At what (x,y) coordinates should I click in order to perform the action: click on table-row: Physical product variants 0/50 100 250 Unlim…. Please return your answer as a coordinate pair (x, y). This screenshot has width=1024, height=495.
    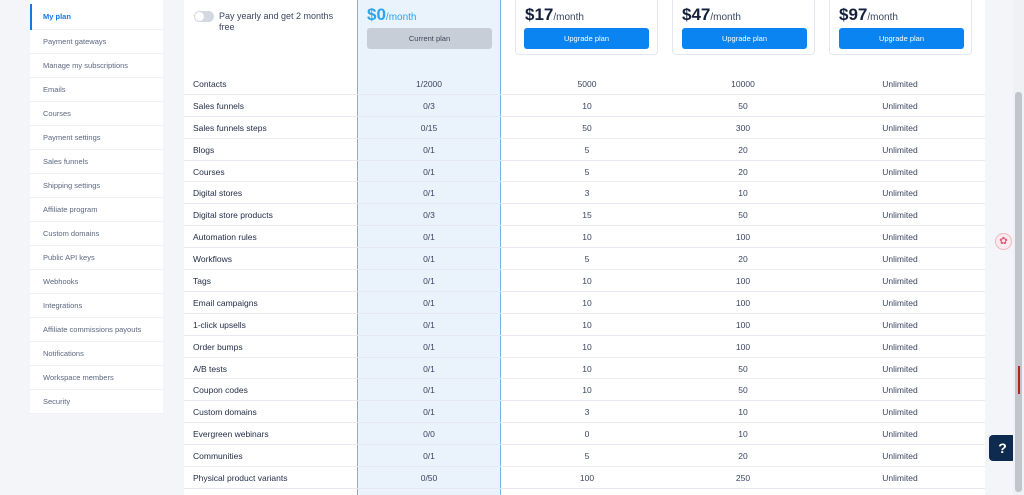
    Looking at the image, I should click on (584, 478).